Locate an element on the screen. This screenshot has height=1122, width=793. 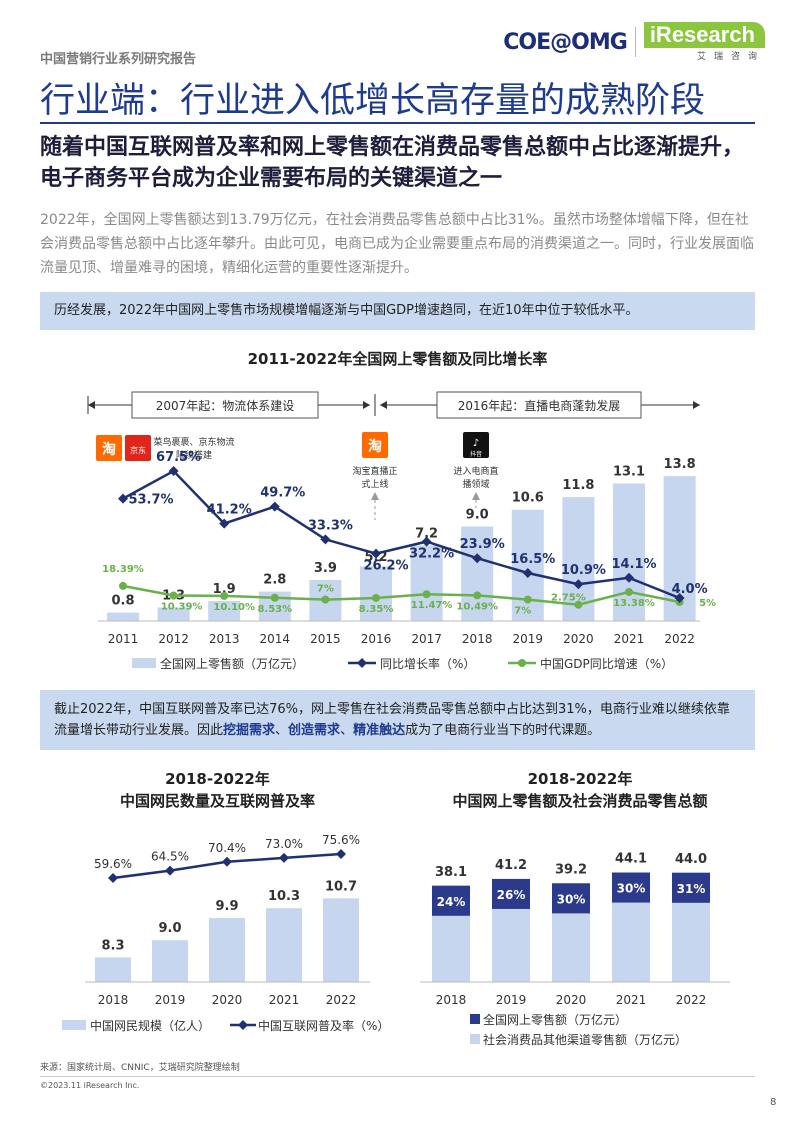
chart1-bar-2011 is located at coordinates (123, 616).